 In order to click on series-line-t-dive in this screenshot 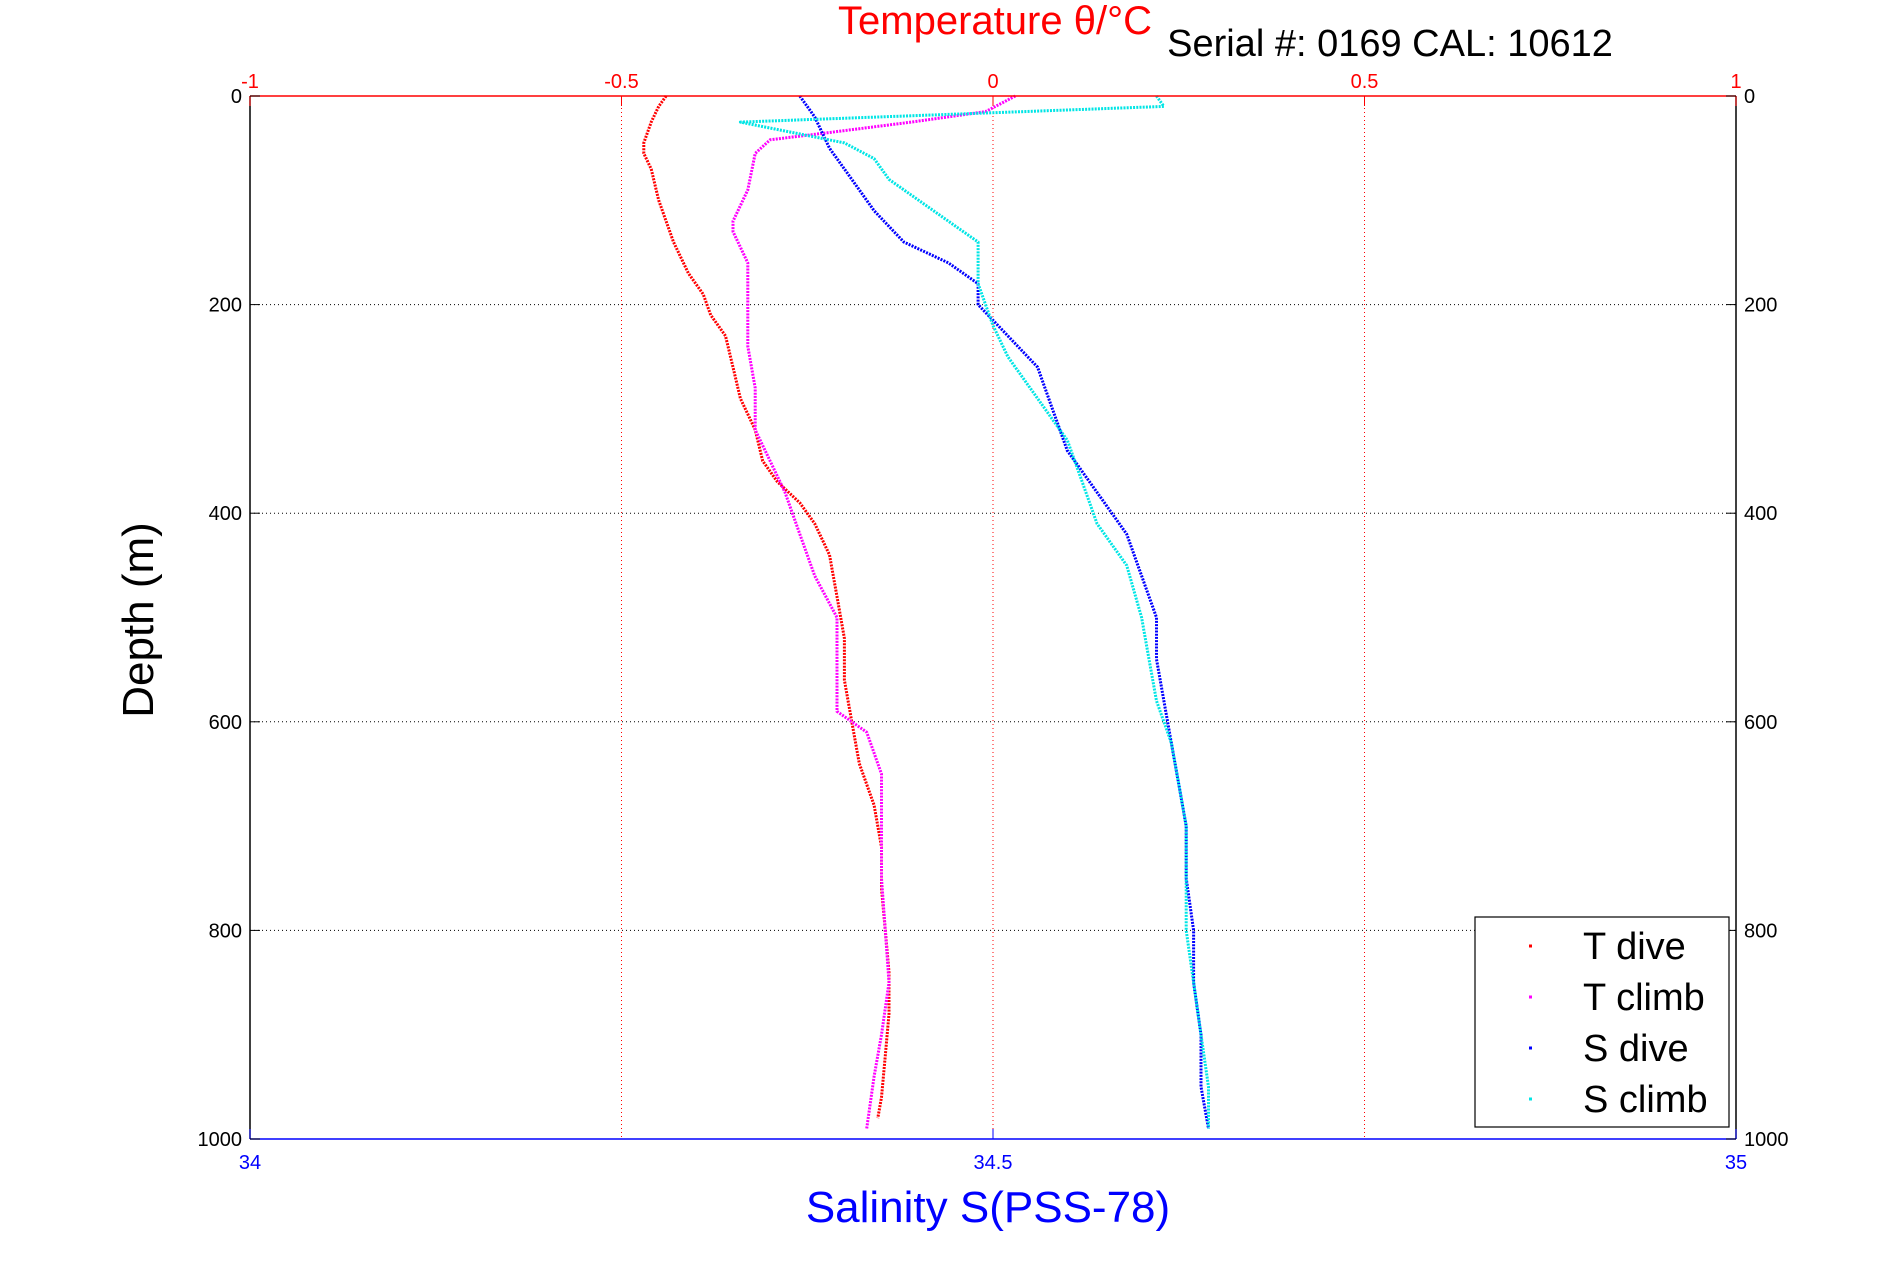, I will do `click(766, 607)`.